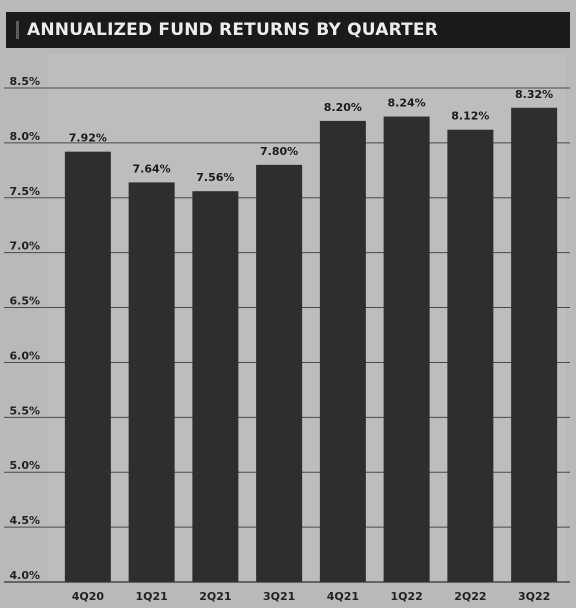 The height and width of the screenshot is (608, 576). Describe the element at coordinates (343, 107) in the screenshot. I see `data-label: 8.20%` at that location.